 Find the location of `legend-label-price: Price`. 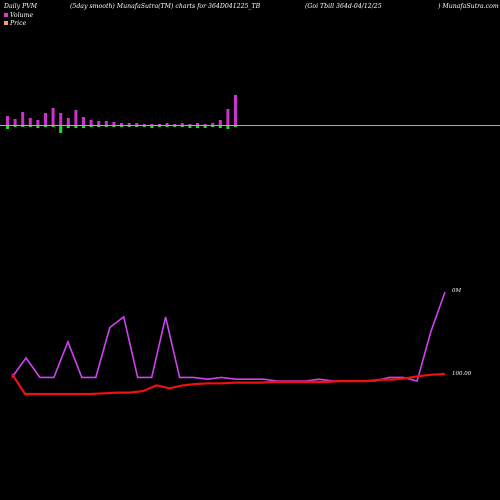

legend-label-price: Price is located at coordinates (18, 23).